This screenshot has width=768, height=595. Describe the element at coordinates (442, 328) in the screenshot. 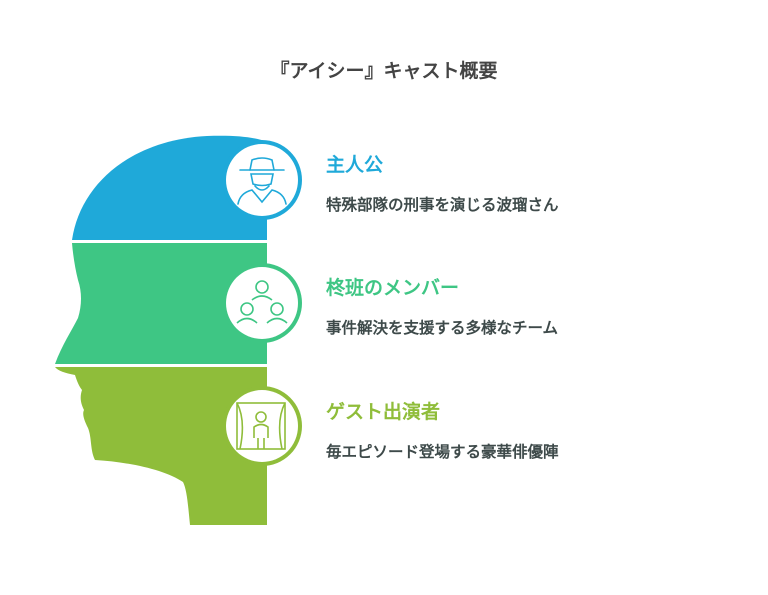

I see `section-description-team: 事件解決を支援する多様なチーム` at that location.